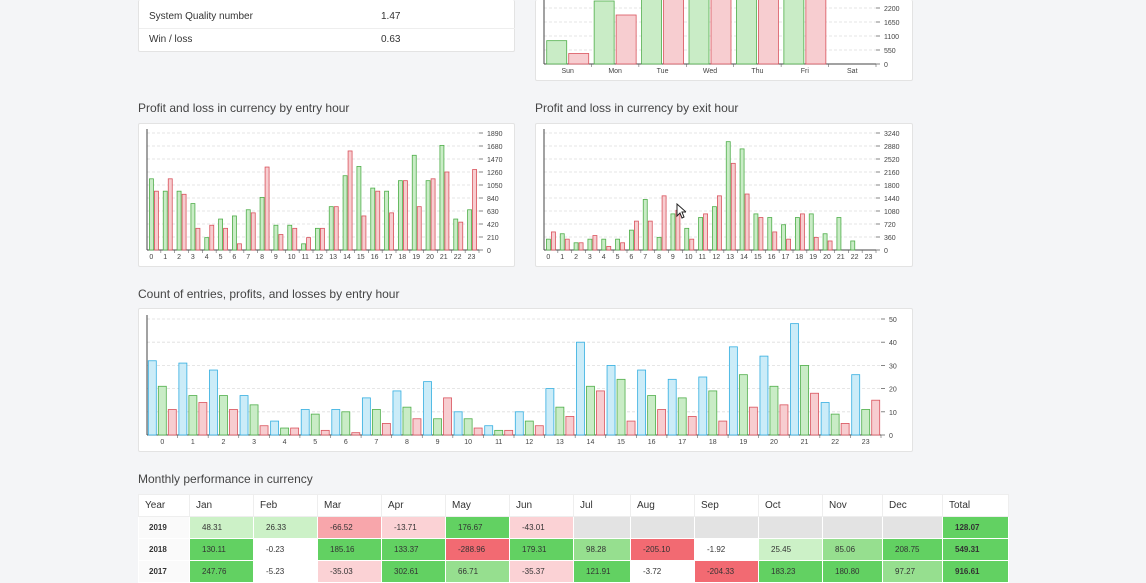 The image size is (1146, 583). Describe the element at coordinates (468, 442) in the screenshot. I see `x-tick-label: 10` at that location.